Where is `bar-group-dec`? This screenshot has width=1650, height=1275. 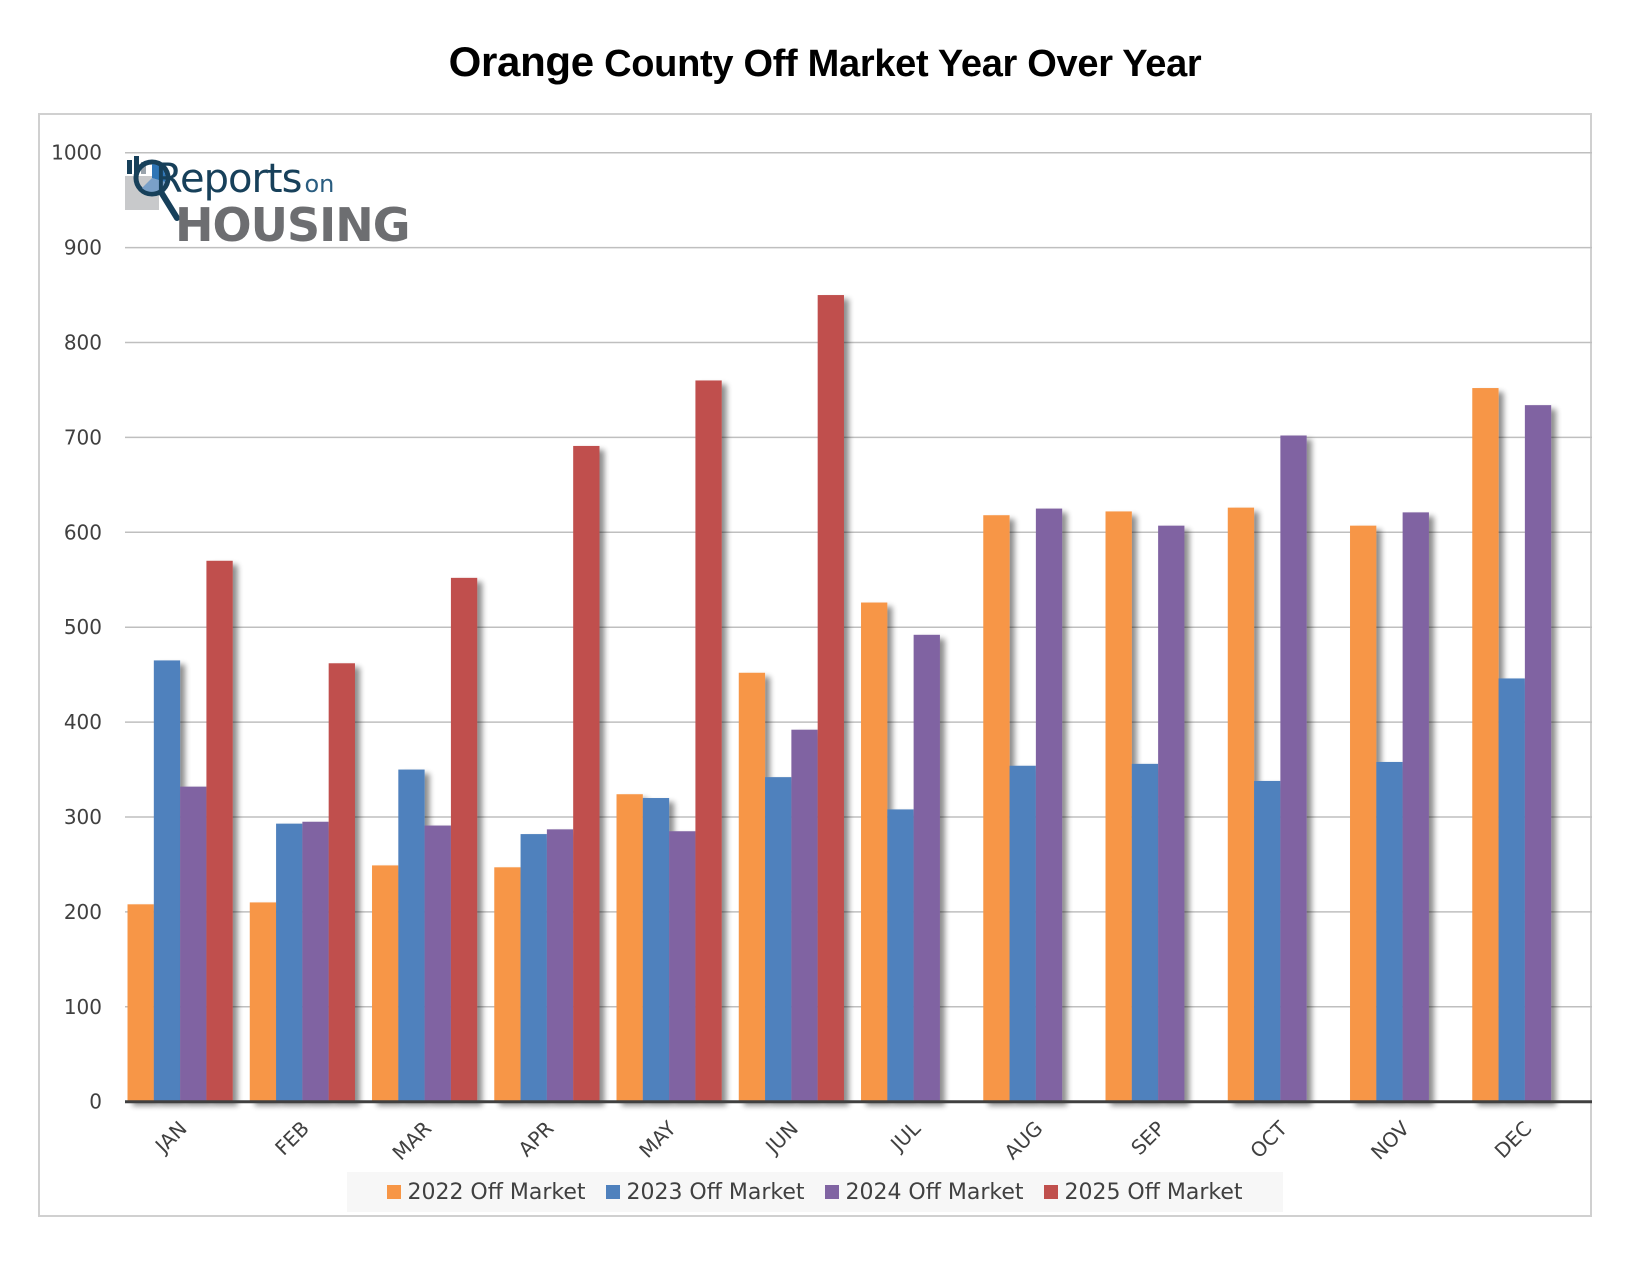 bar-group-dec is located at coordinates (1512, 745).